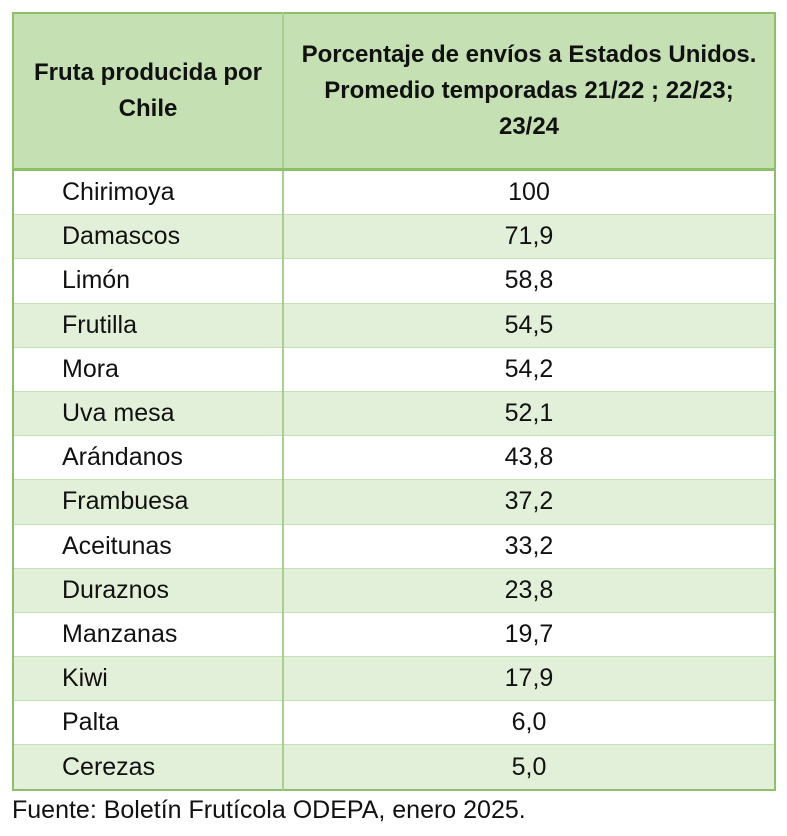 The image size is (787, 836). I want to click on percent-cell: 23,8, so click(529, 590).